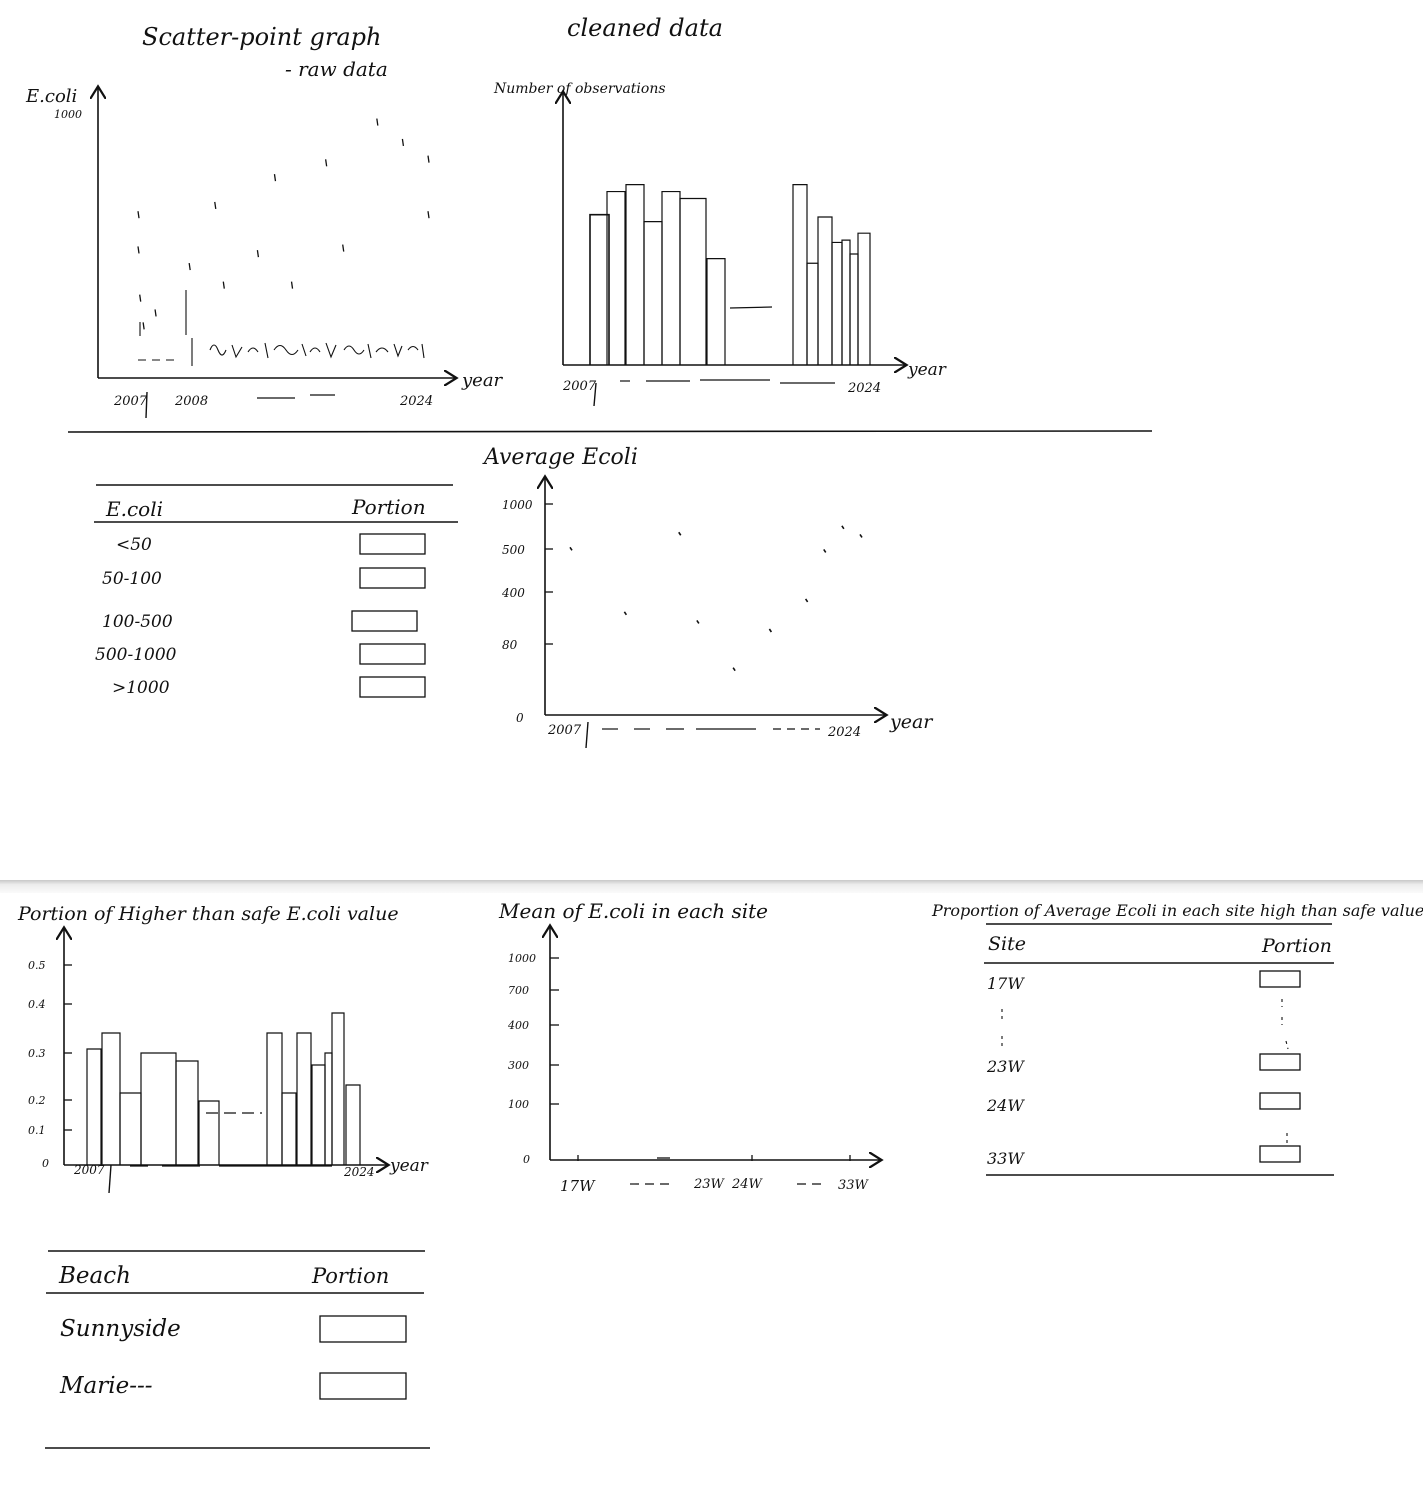 This screenshot has width=1423, height=1507. I want to click on portion-chart-xlabel: year, so click(409, 1166).